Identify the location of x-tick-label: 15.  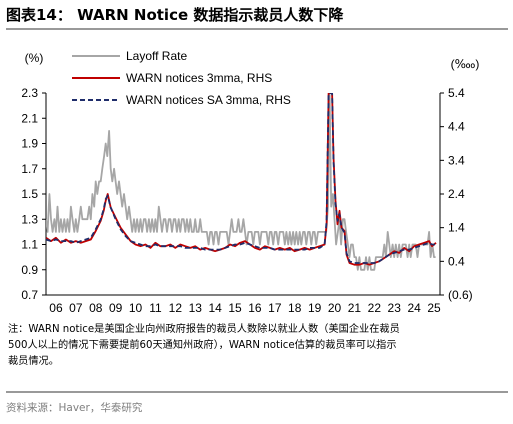
(235, 308).